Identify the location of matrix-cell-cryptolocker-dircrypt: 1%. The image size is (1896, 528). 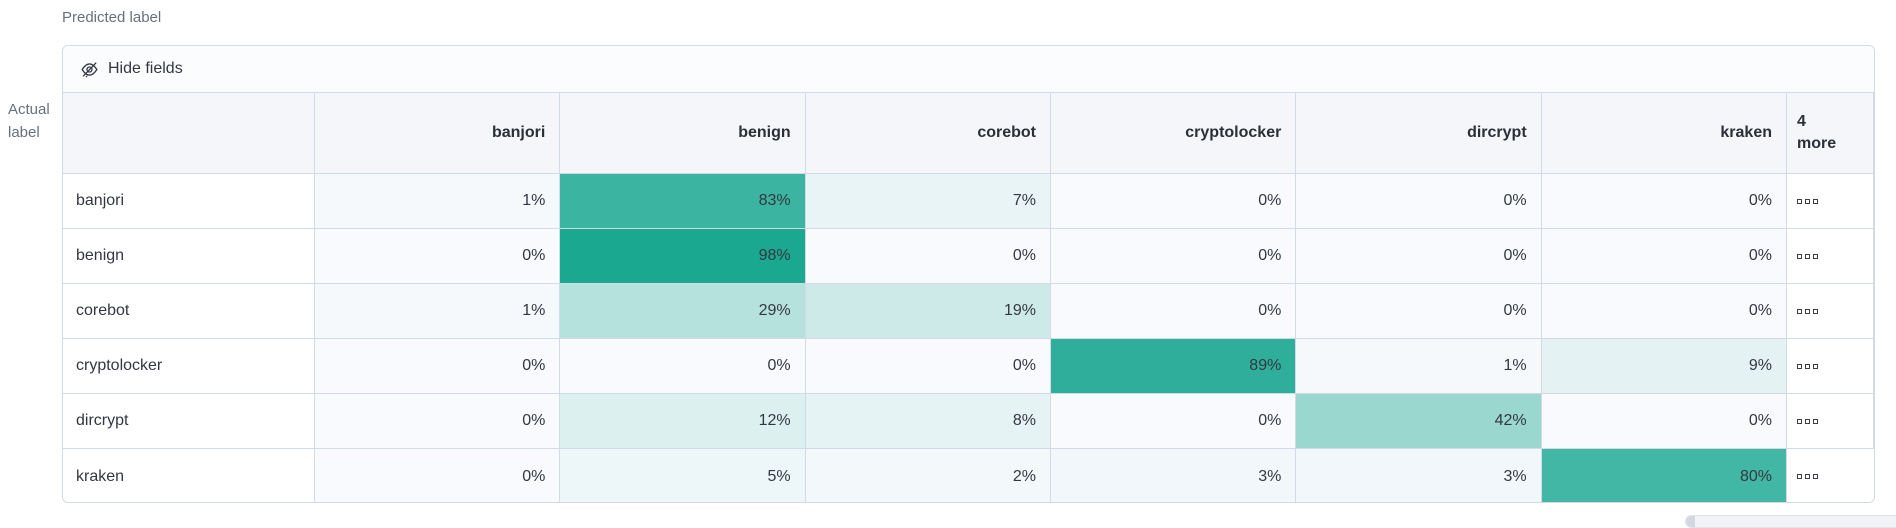
(1419, 366).